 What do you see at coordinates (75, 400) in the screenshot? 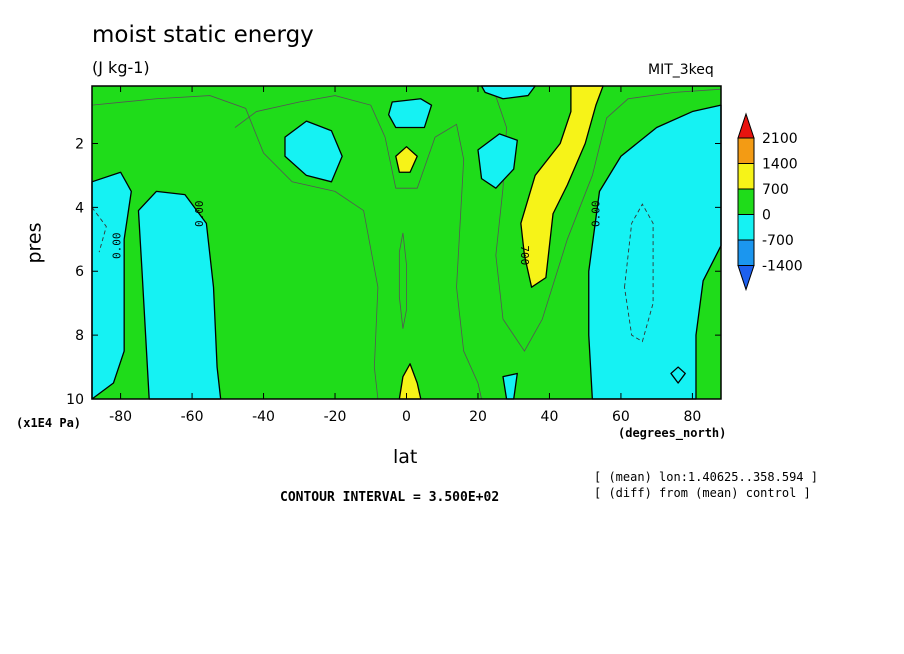
I see `y-tick-label: 10` at bounding box center [75, 400].